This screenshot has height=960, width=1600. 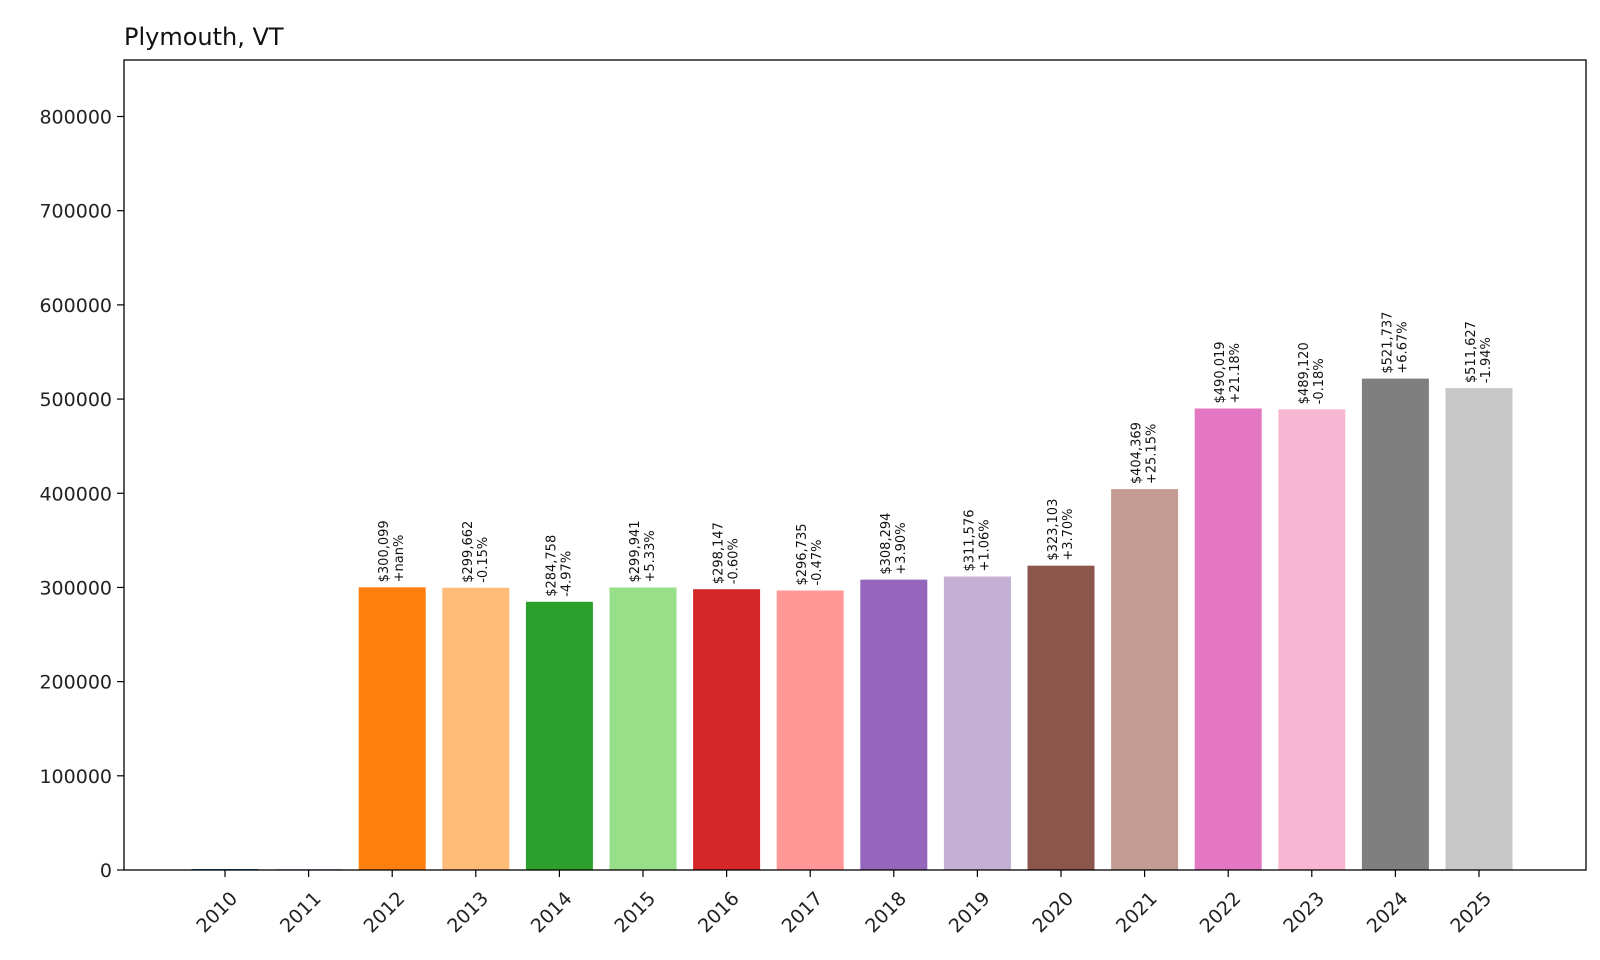 I want to click on bar-2021, so click(x=1145, y=679).